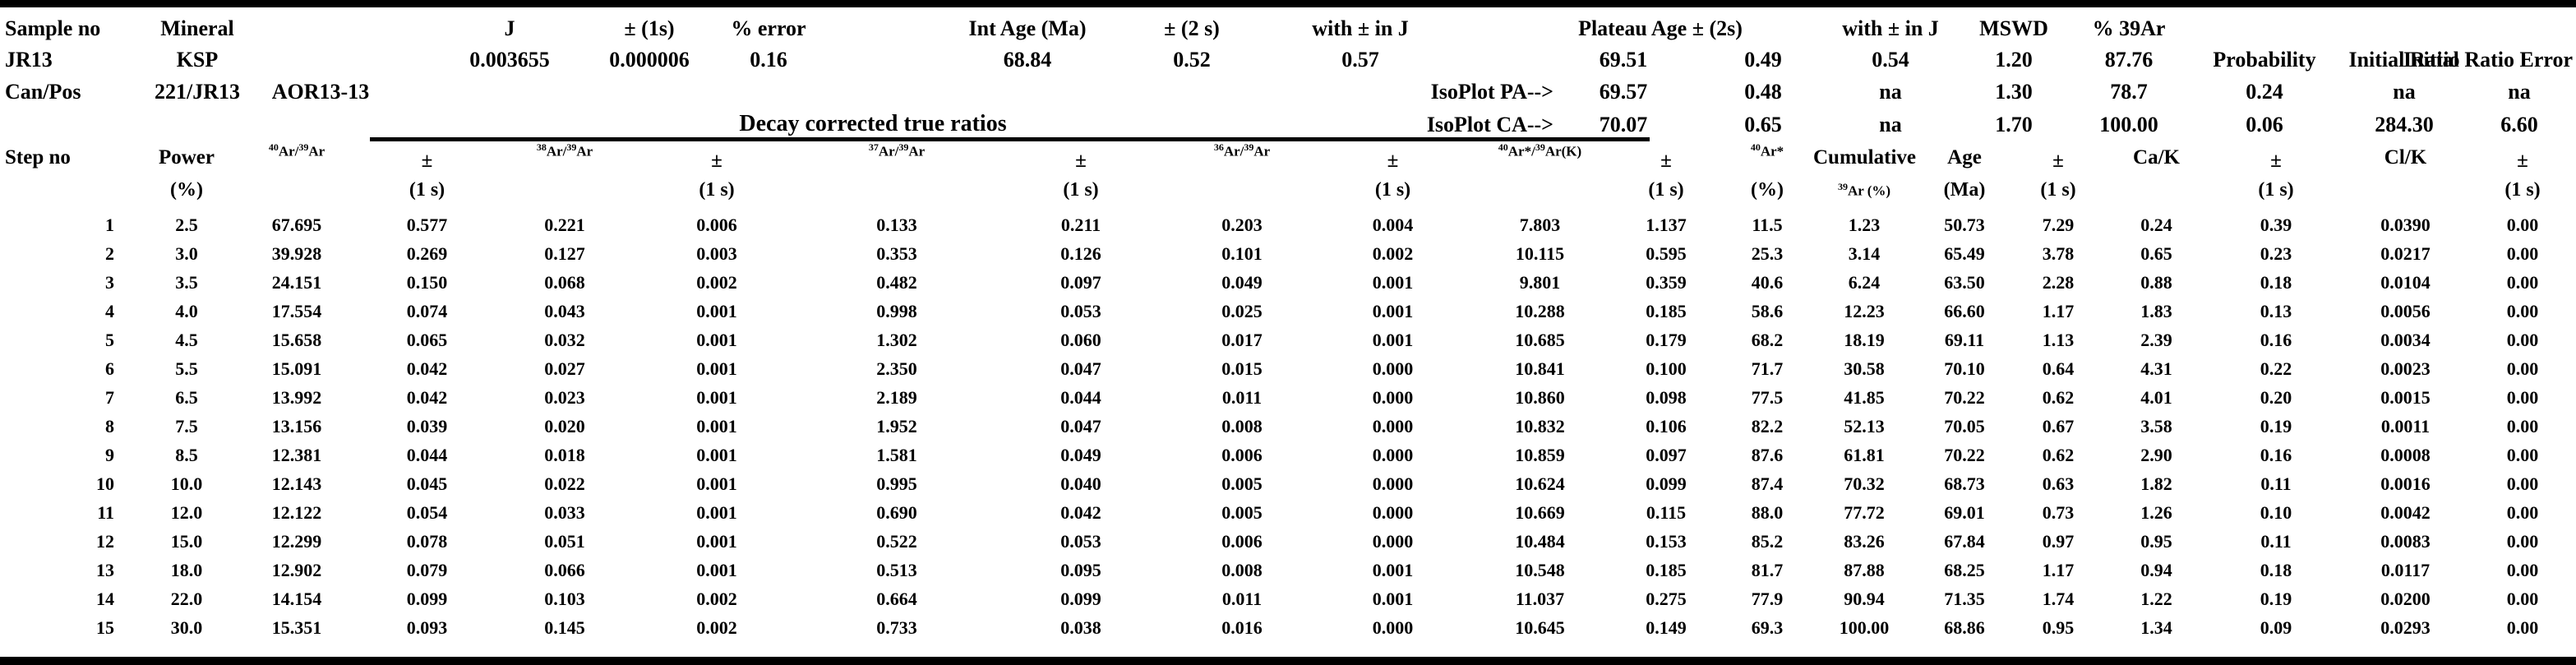  I want to click on data-cell: 12.299, so click(296, 541).